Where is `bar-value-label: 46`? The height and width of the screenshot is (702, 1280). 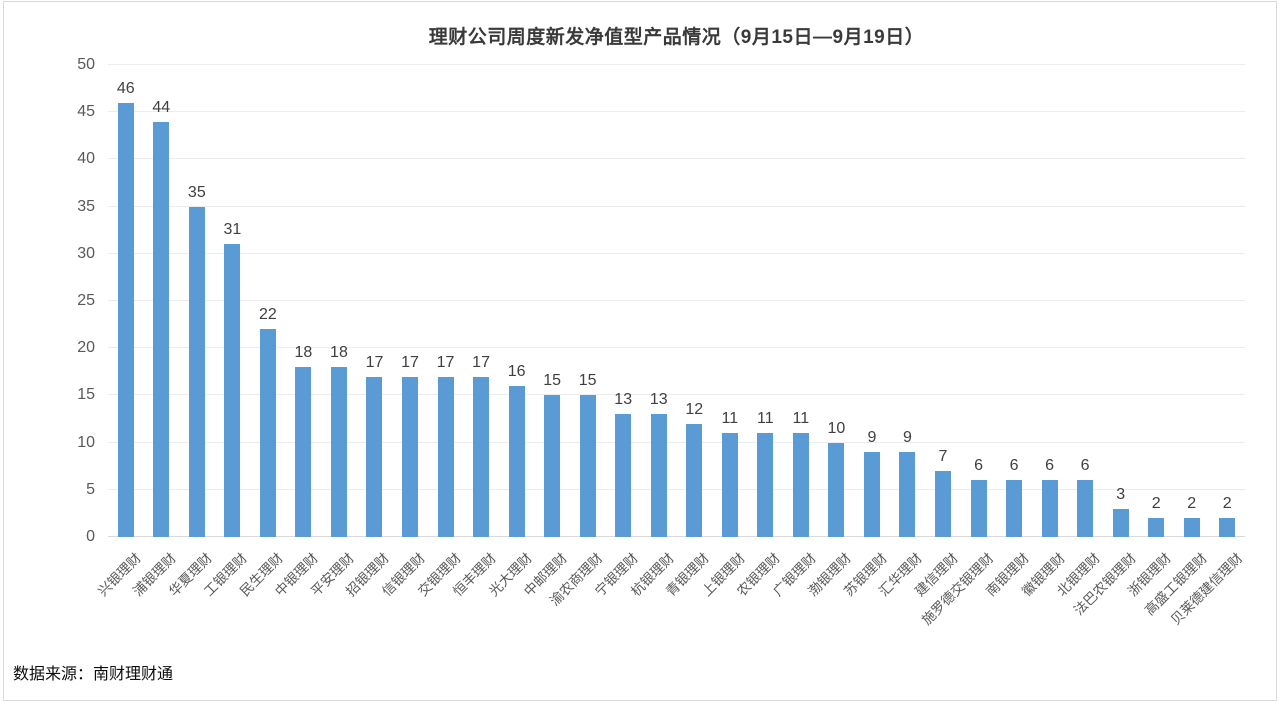
bar-value-label: 46 is located at coordinates (125, 88).